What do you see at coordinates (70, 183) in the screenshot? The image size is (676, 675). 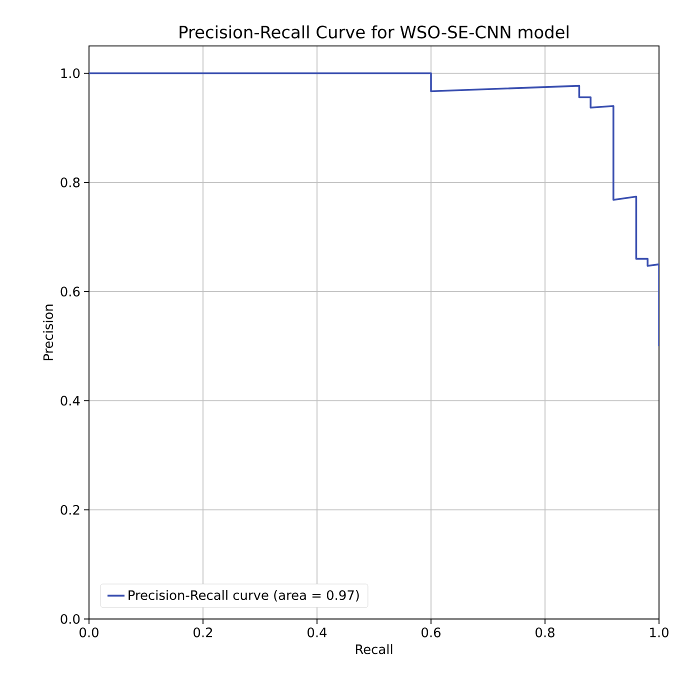 I see `y-tick-label: 0.8` at bounding box center [70, 183].